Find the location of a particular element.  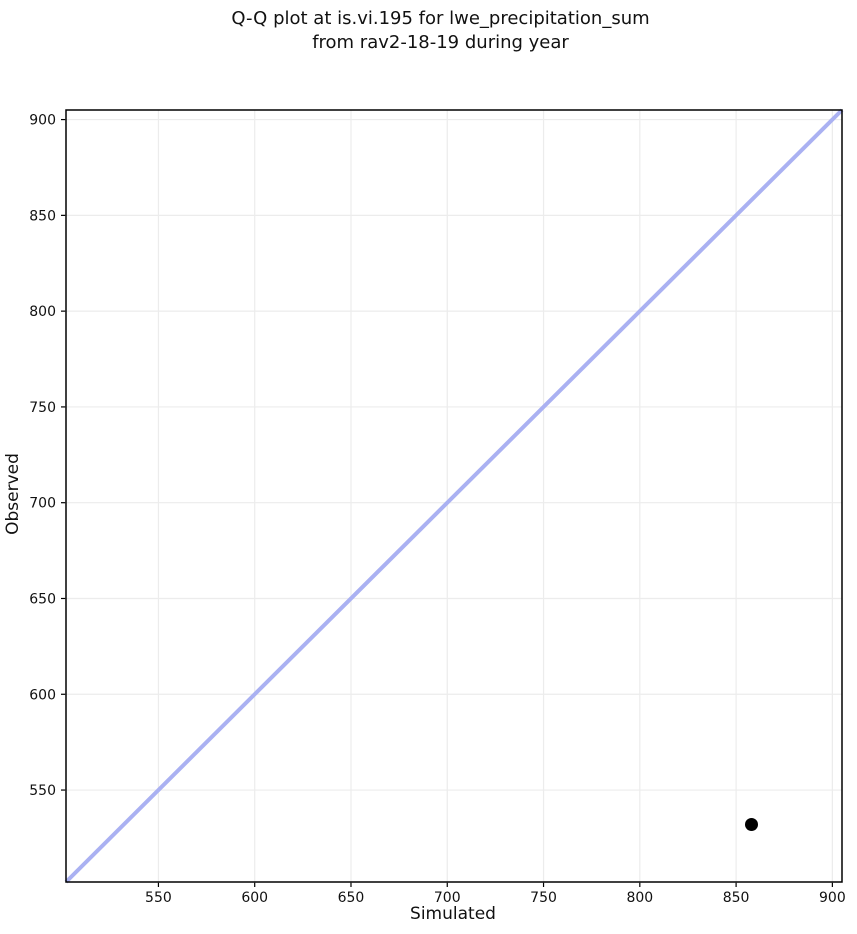

data-point is located at coordinates (751, 825).